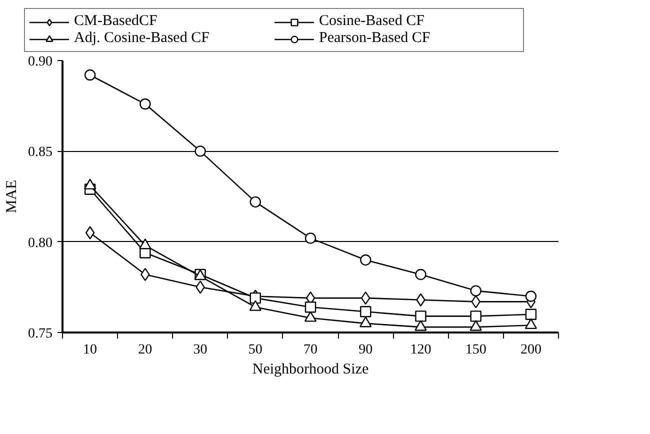 This screenshot has height=434, width=650. I want to click on x-tick-label: 90, so click(365, 350).